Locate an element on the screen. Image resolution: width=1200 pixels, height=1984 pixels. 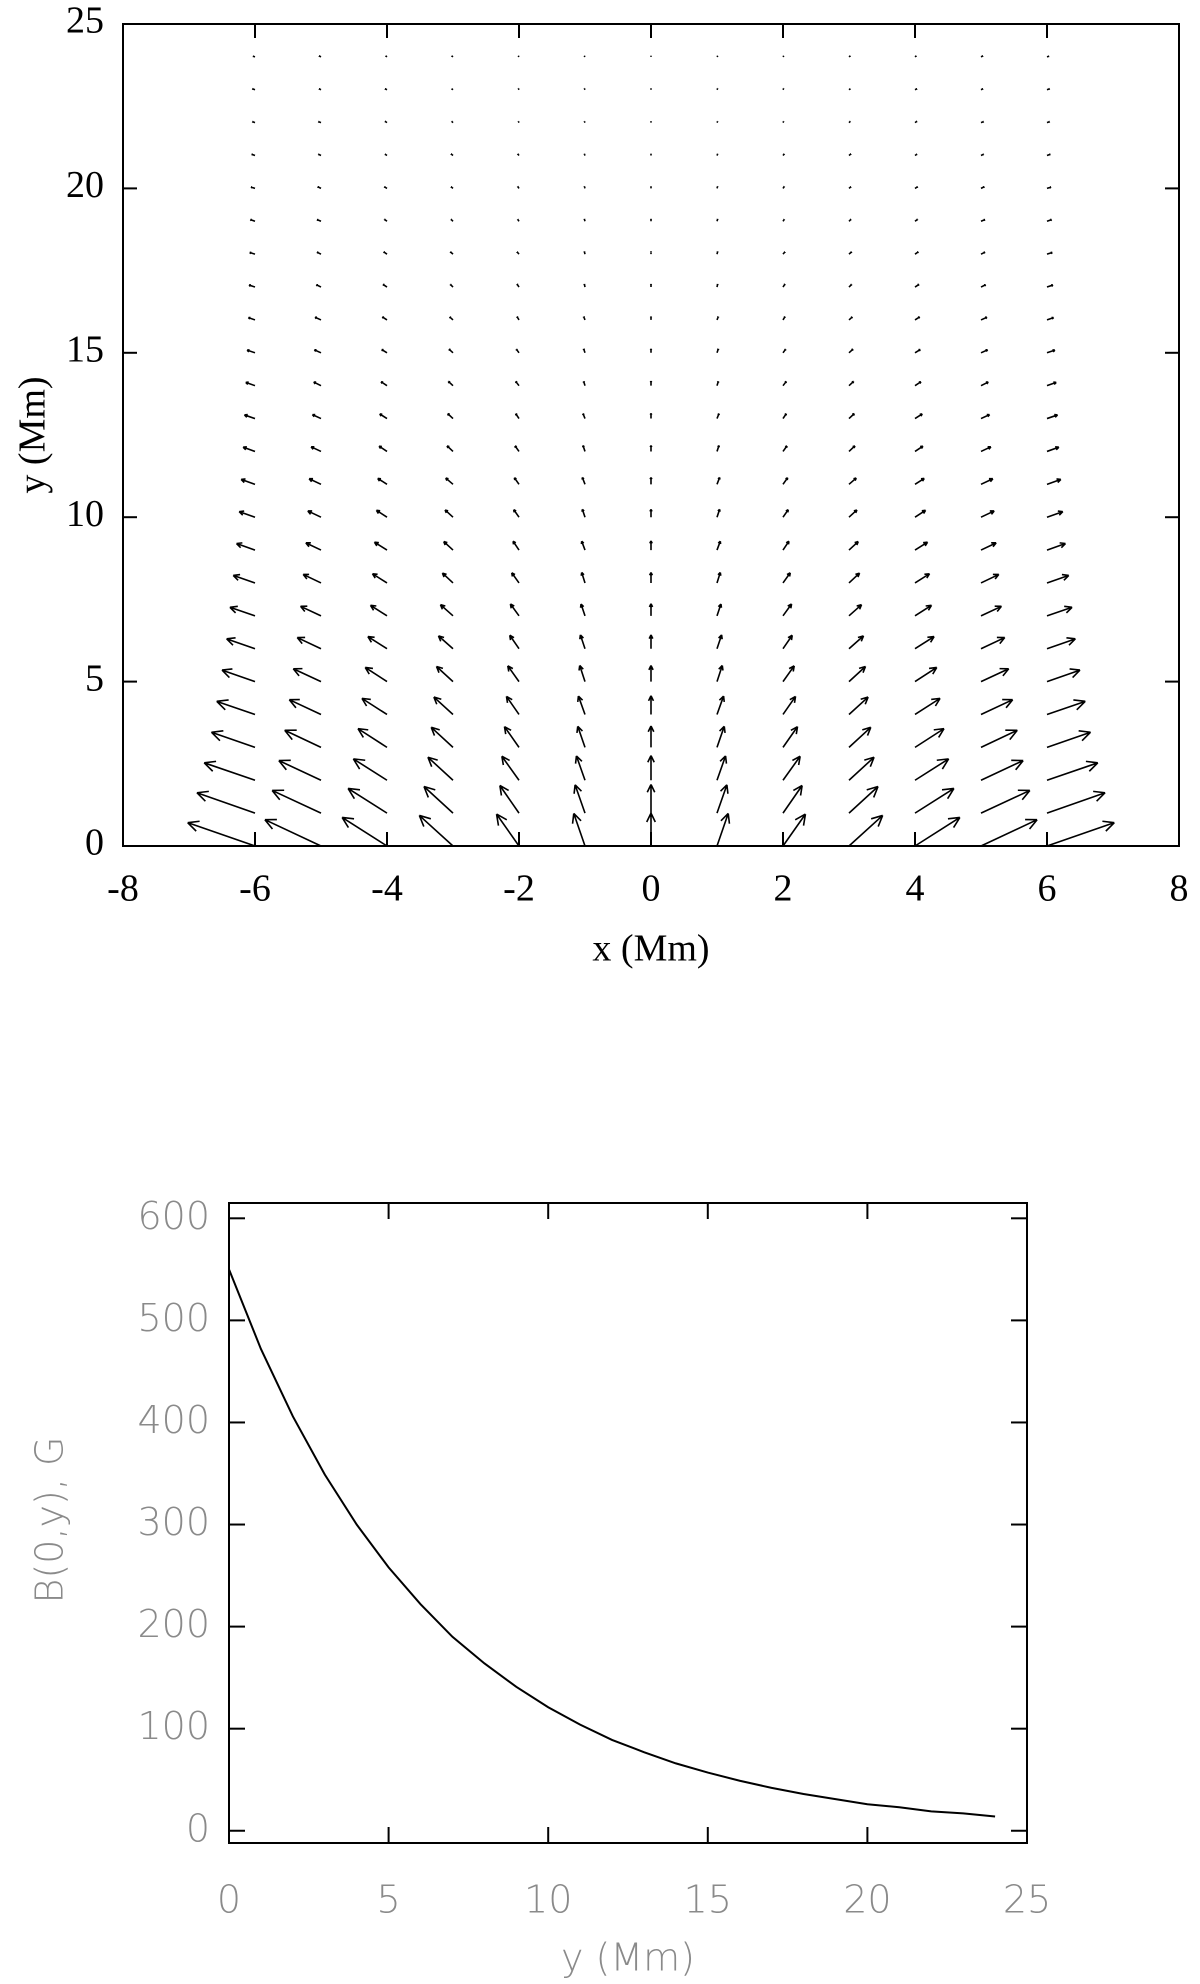
x-tick-label: 4 is located at coordinates (915, 889).